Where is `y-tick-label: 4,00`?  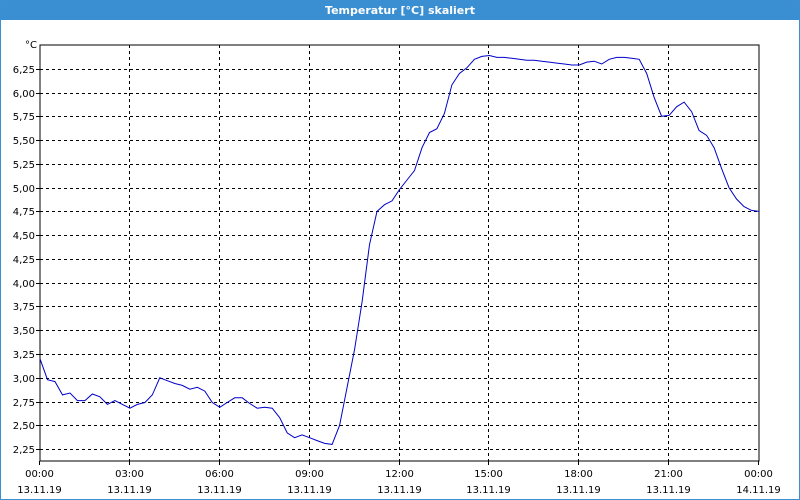 y-tick-label: 4,00 is located at coordinates (24, 284).